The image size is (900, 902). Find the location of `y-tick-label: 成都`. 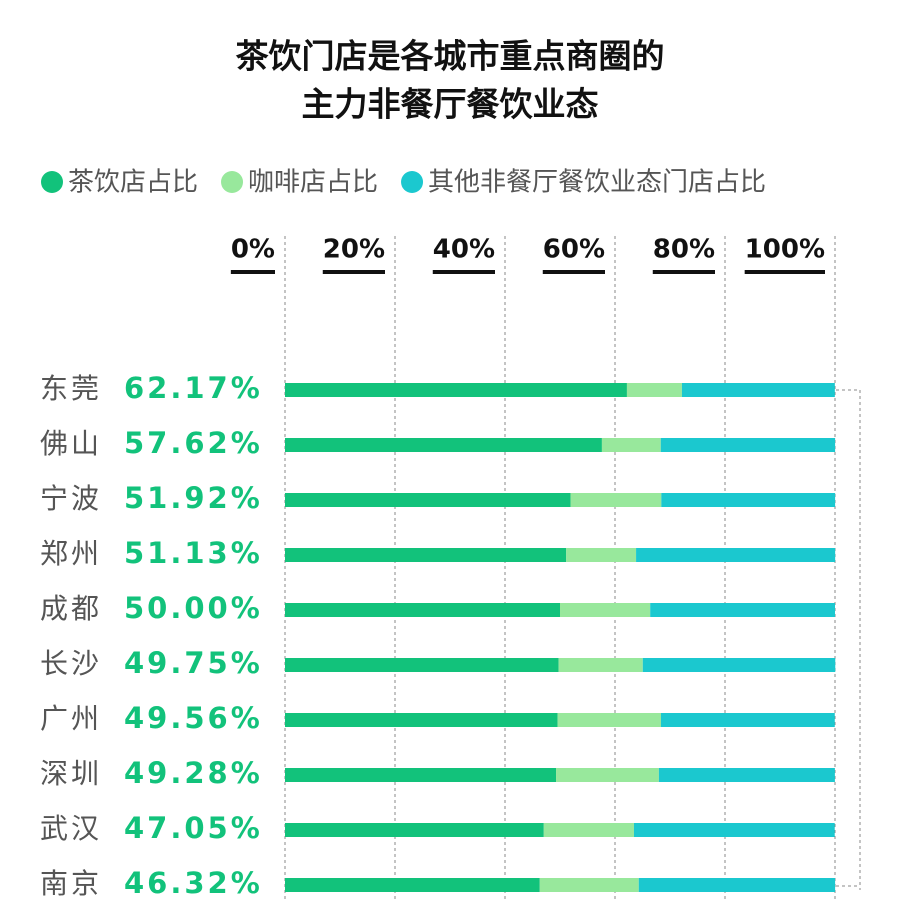

y-tick-label: 成都 is located at coordinates (71, 608).